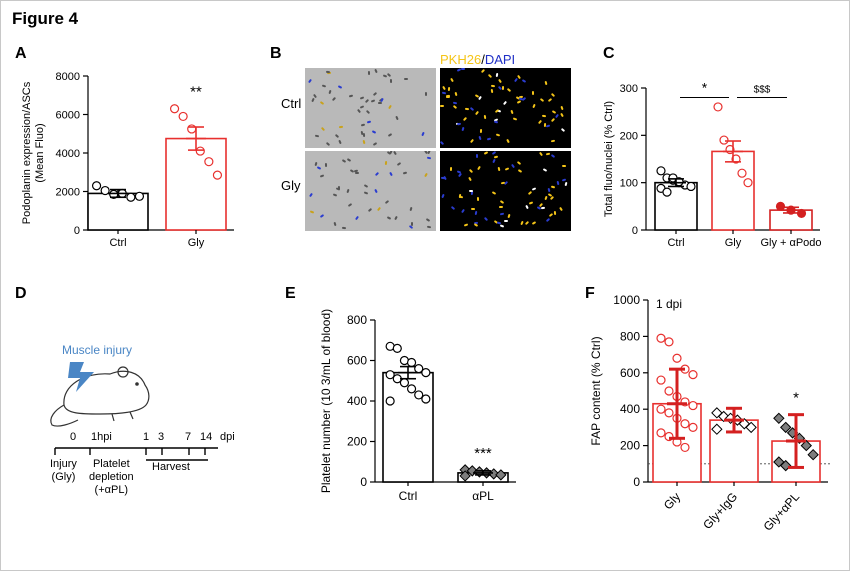 This screenshot has height=571, width=850. I want to click on chart-c-y-label: Total fluo/nuclei (% Ctrl), so click(609, 159).